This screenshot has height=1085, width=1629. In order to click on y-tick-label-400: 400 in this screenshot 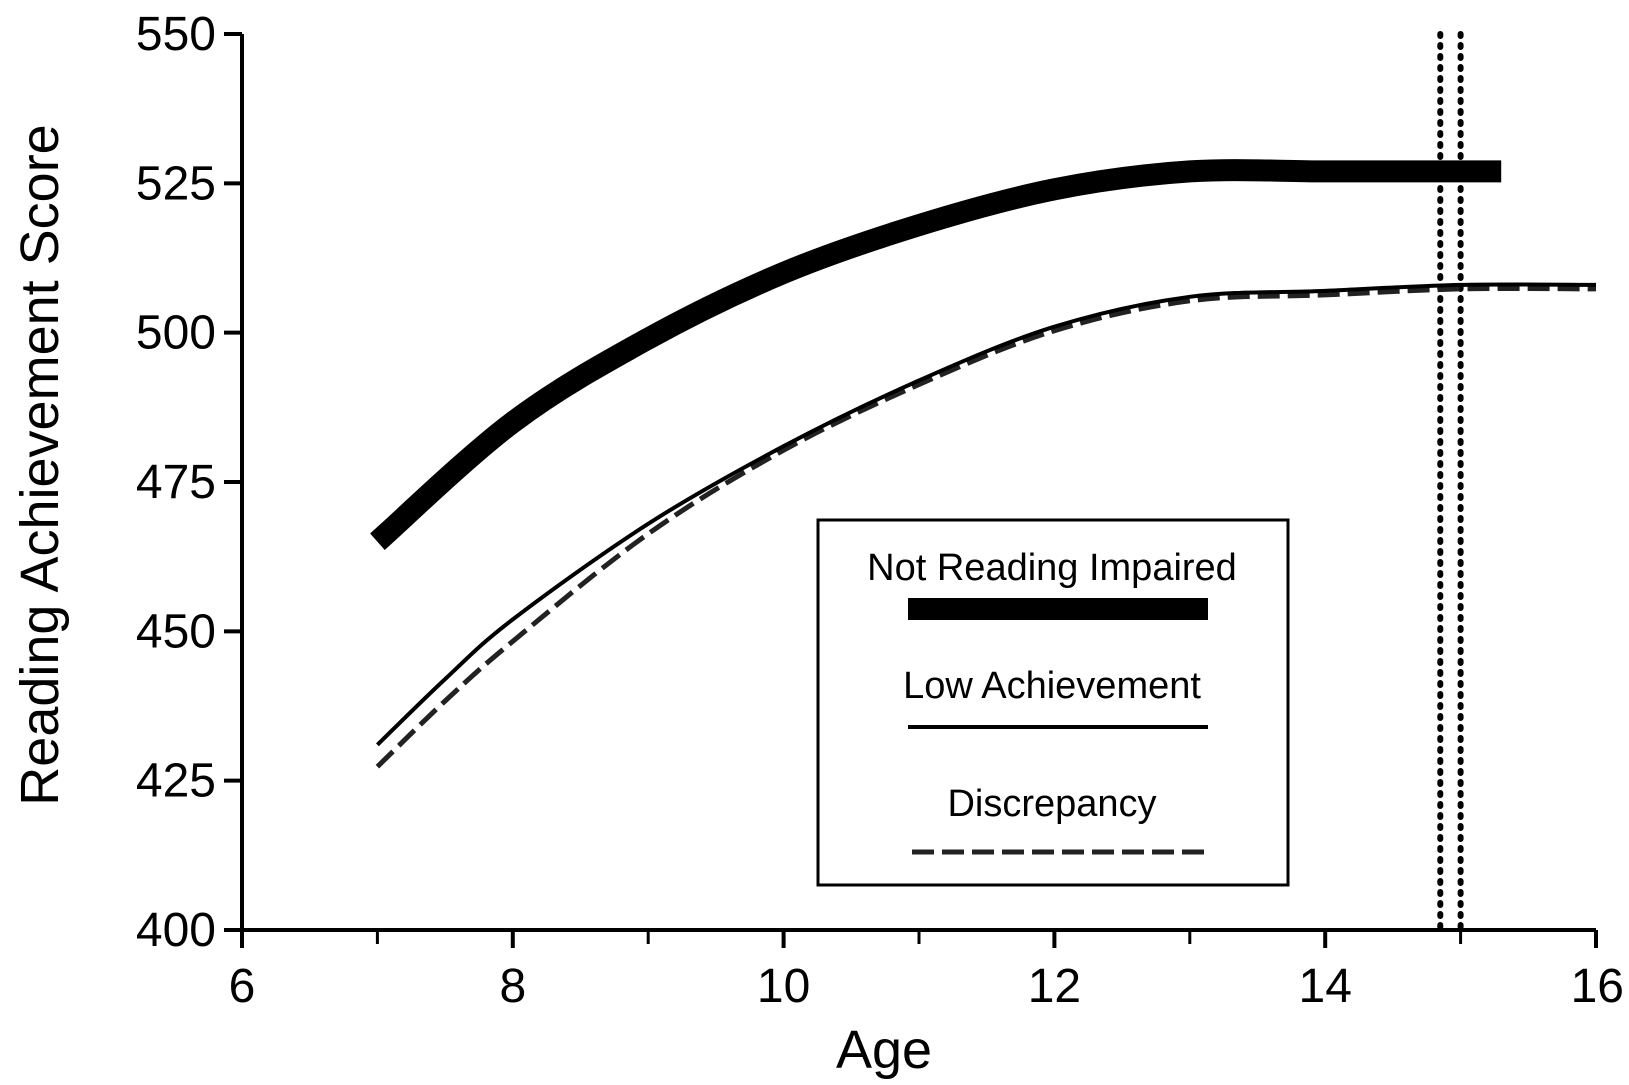, I will do `click(176, 930)`.